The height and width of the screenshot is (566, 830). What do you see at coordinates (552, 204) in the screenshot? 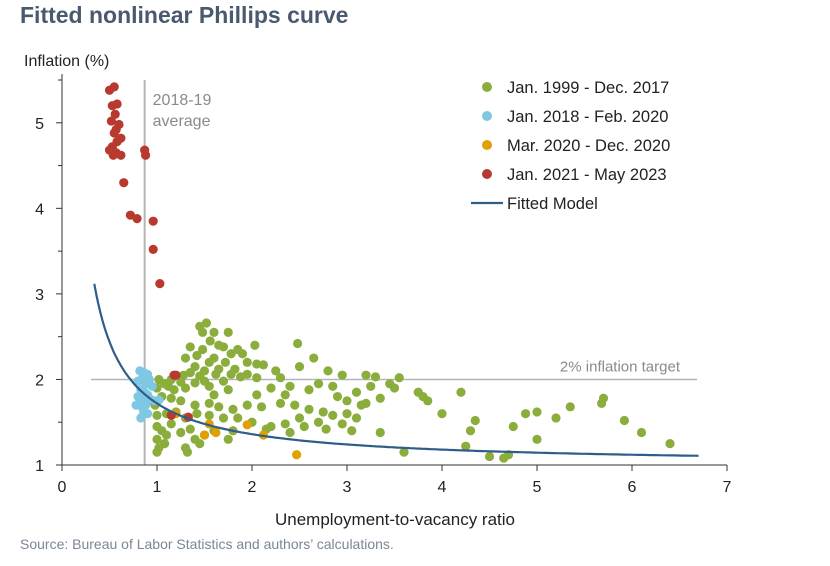
I see `legend-label: Fitted Model` at bounding box center [552, 204].